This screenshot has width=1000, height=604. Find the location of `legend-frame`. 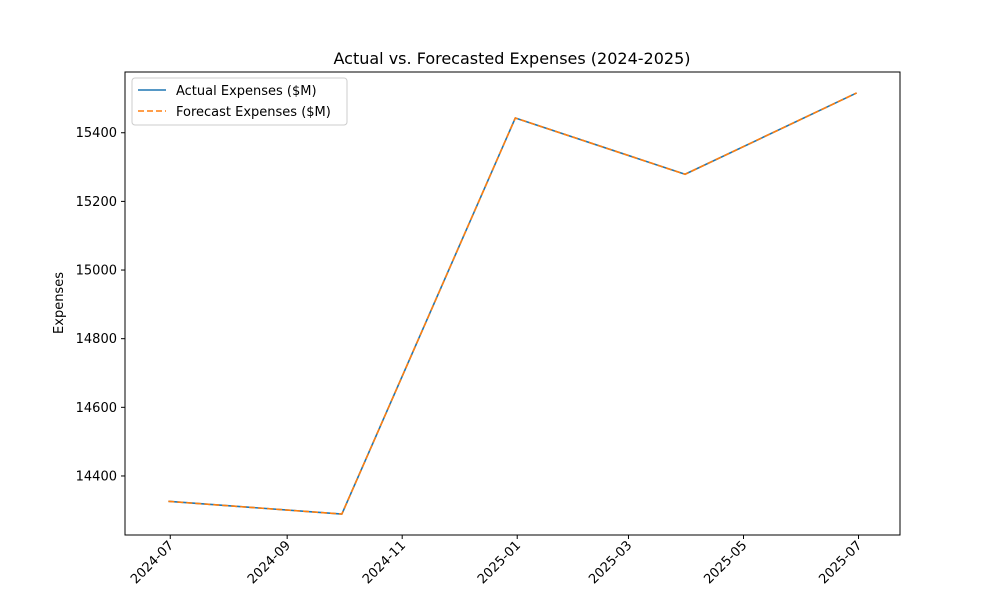

legend-frame is located at coordinates (239, 101).